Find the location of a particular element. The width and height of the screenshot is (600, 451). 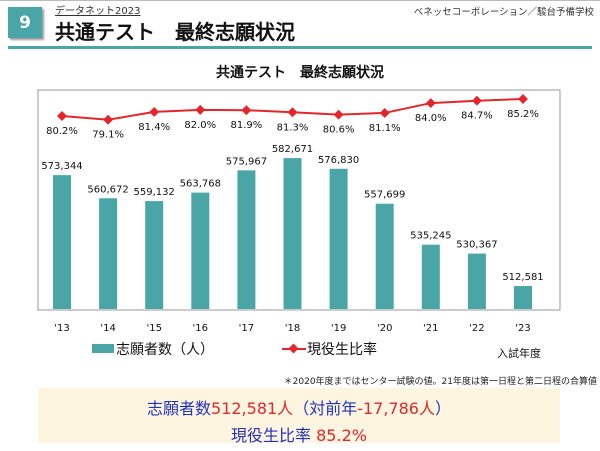

x-tick-label: '18 is located at coordinates (292, 328).